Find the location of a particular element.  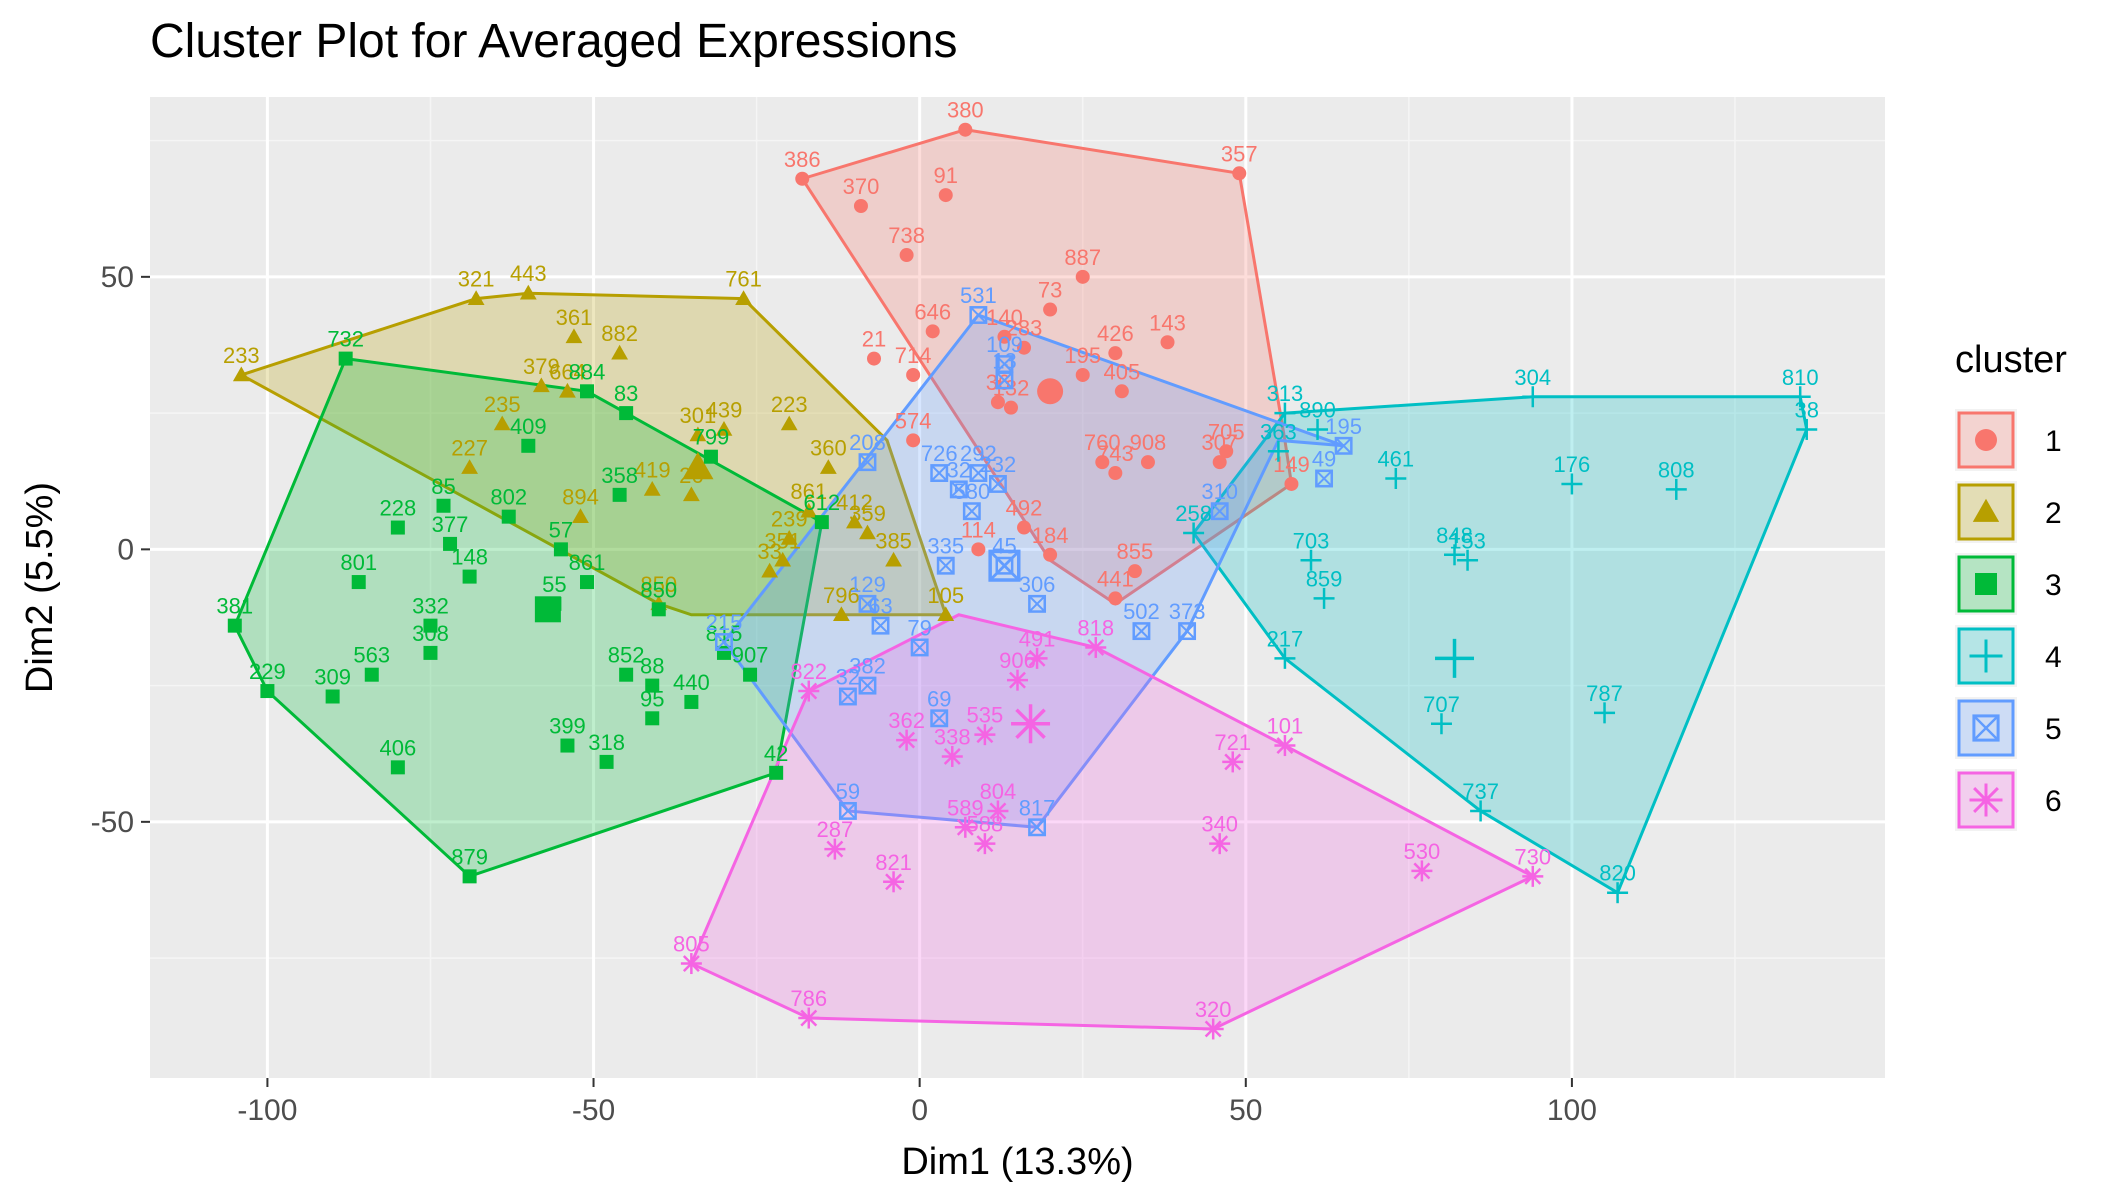

point-label-cluster-6: 589 is located at coordinates (965, 807).